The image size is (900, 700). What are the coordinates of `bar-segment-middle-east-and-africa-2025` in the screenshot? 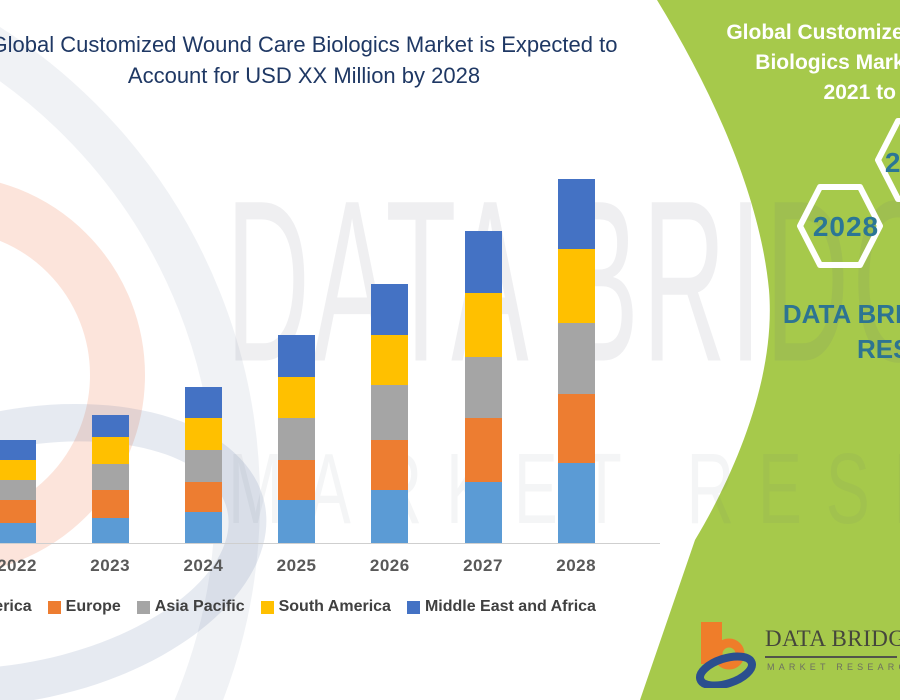 It's located at (297, 356).